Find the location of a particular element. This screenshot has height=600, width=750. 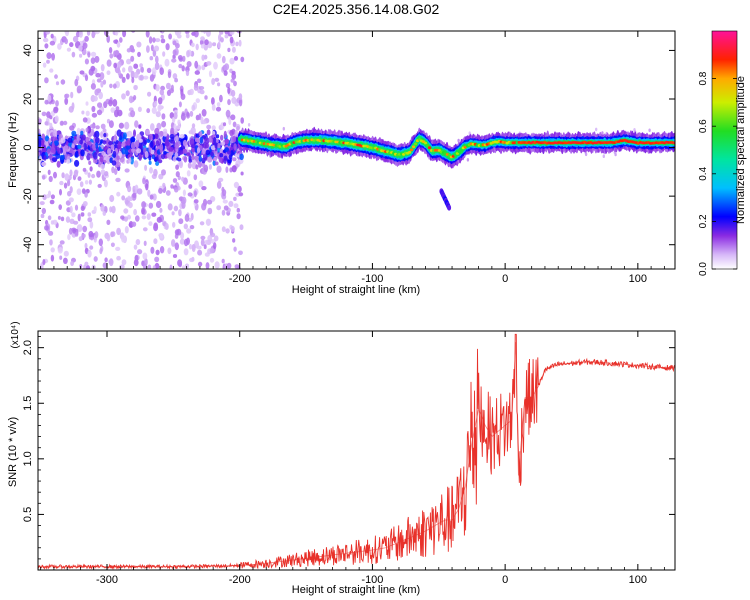

snr-xtick-label: -100 is located at coordinates (372, 580).